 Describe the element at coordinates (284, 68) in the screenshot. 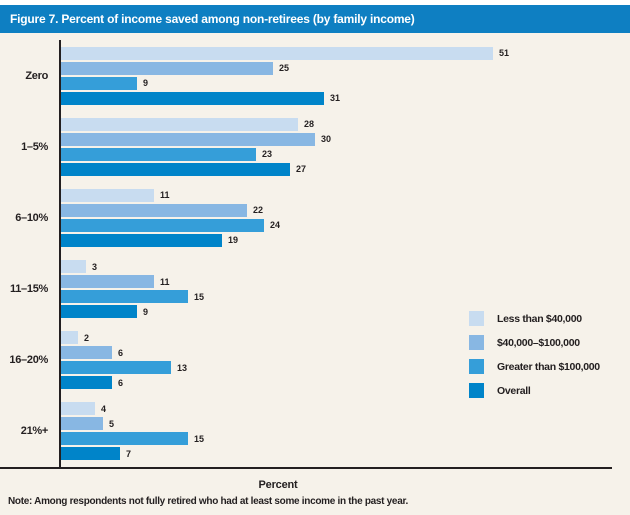

I see `bar-value-label: 25` at that location.